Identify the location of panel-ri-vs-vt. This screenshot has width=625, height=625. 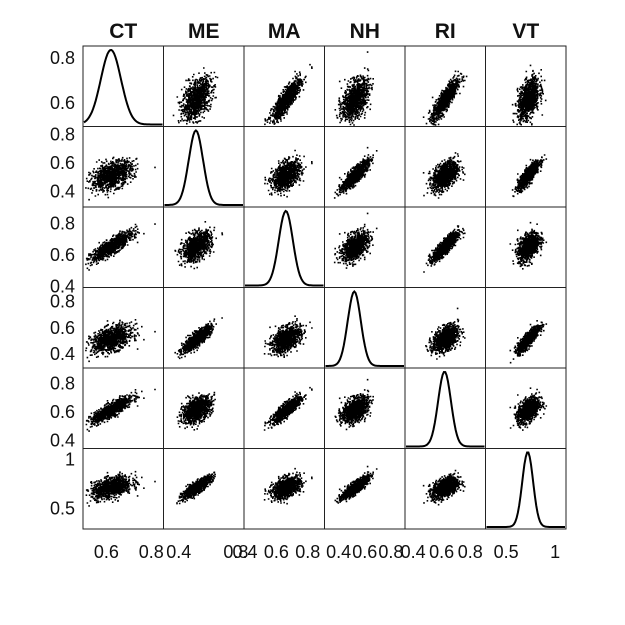
(526, 408).